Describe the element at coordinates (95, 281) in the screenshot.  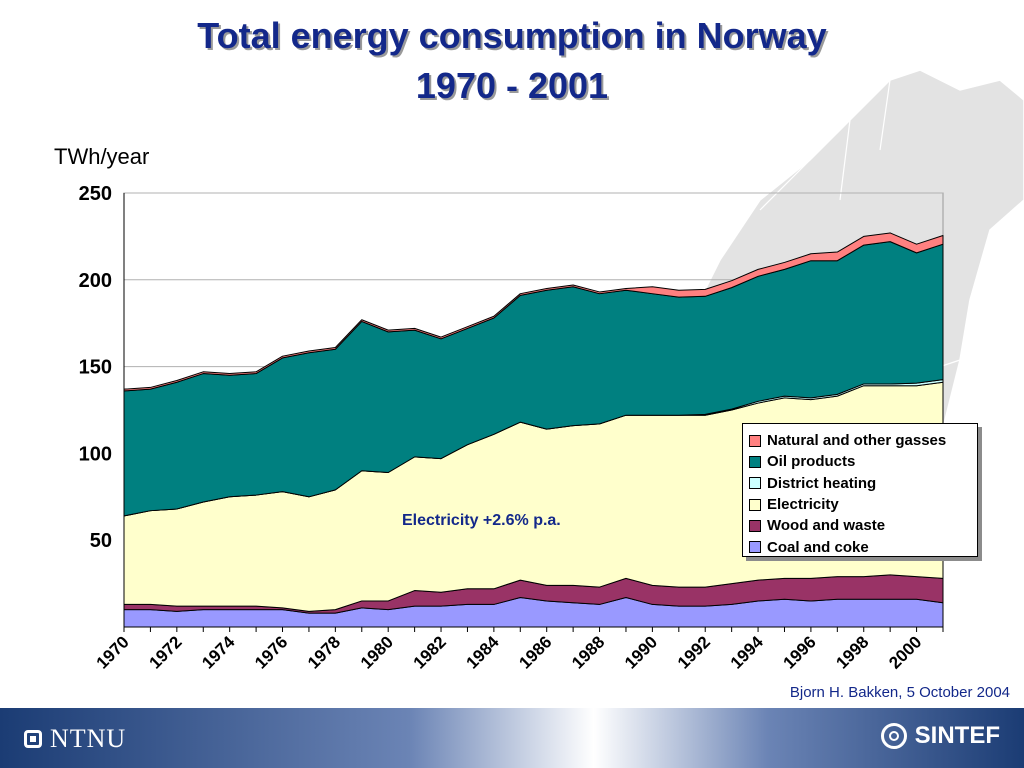
I see `y-tick-label: 200` at that location.